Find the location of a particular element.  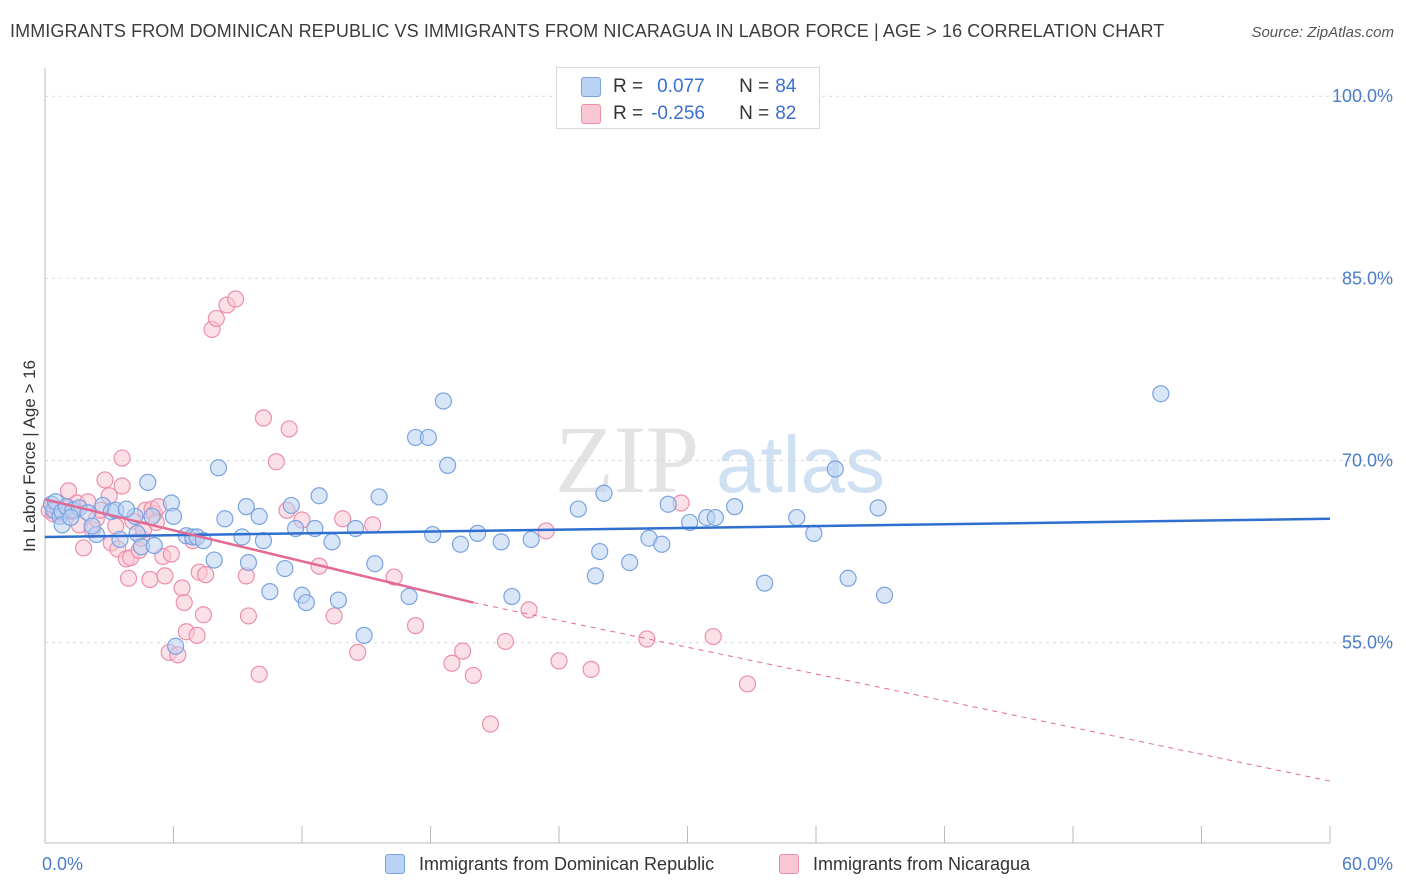

y-tick-label: 100.0% is located at coordinates (1362, 96).